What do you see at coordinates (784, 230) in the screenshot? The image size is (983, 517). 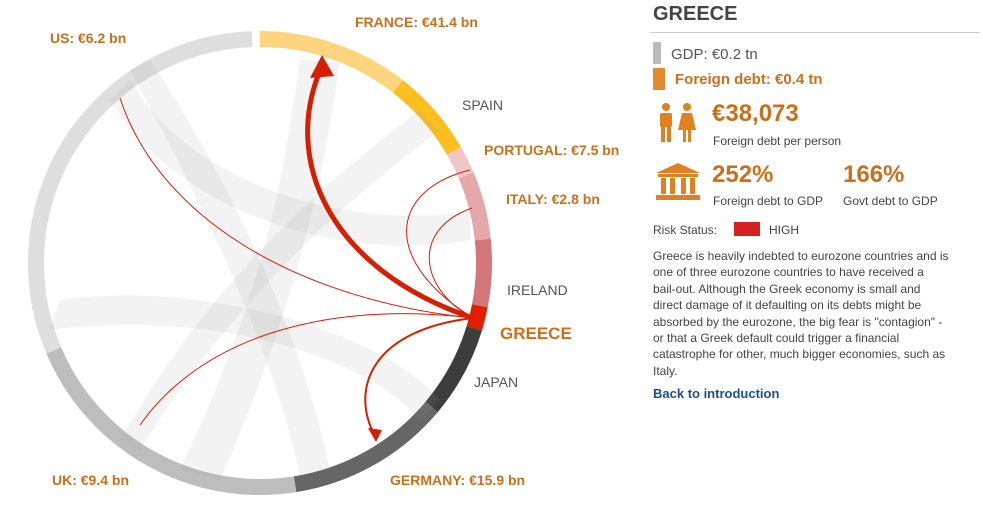 I see `risk-value: HIGH` at bounding box center [784, 230].